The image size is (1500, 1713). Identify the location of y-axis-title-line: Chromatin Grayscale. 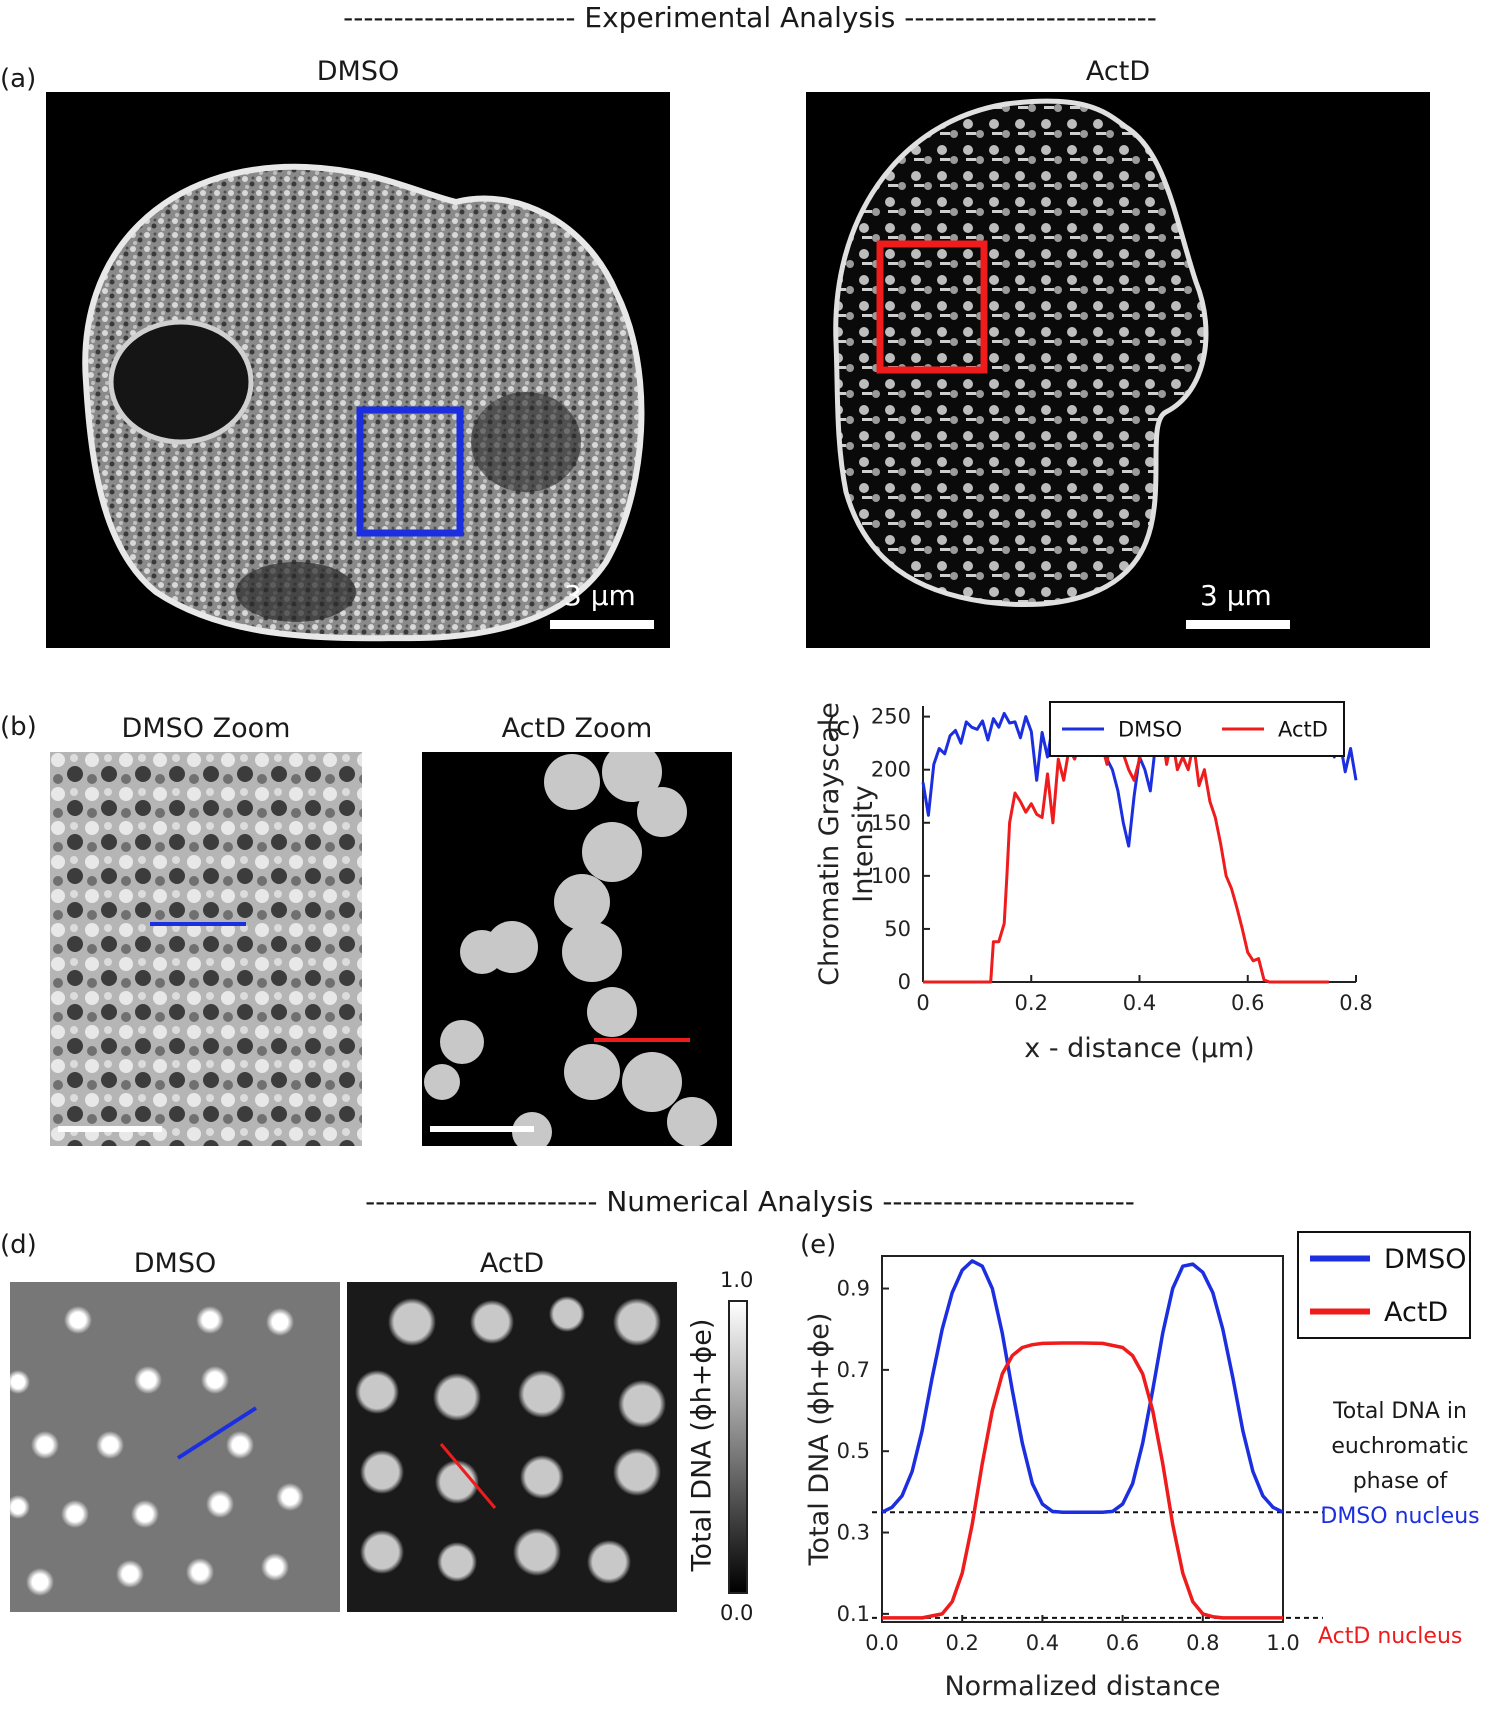
(829, 844).